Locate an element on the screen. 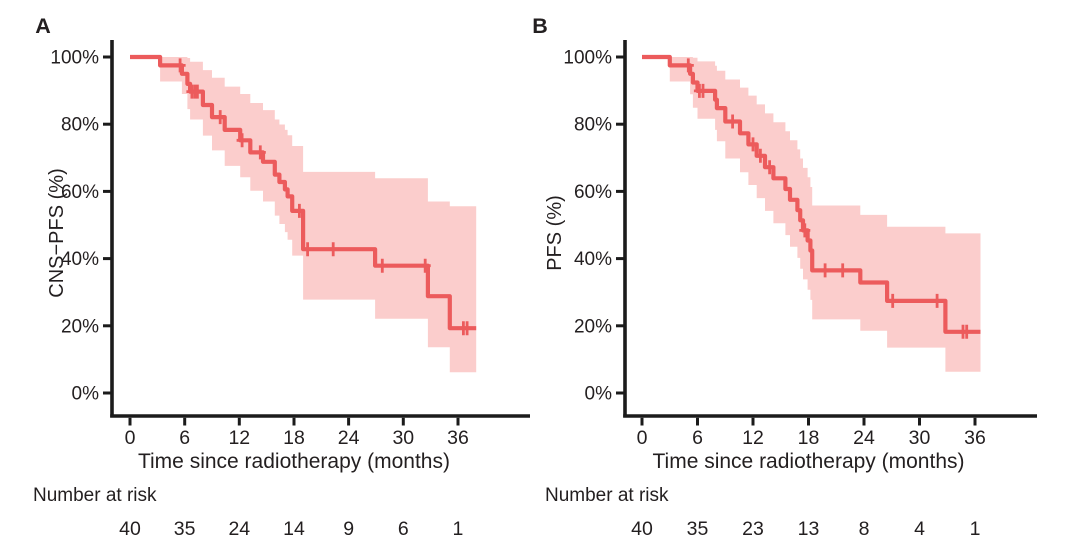 Image resolution: width=1080 pixels, height=551 pixels. panel-letter: A is located at coordinates (43, 26).